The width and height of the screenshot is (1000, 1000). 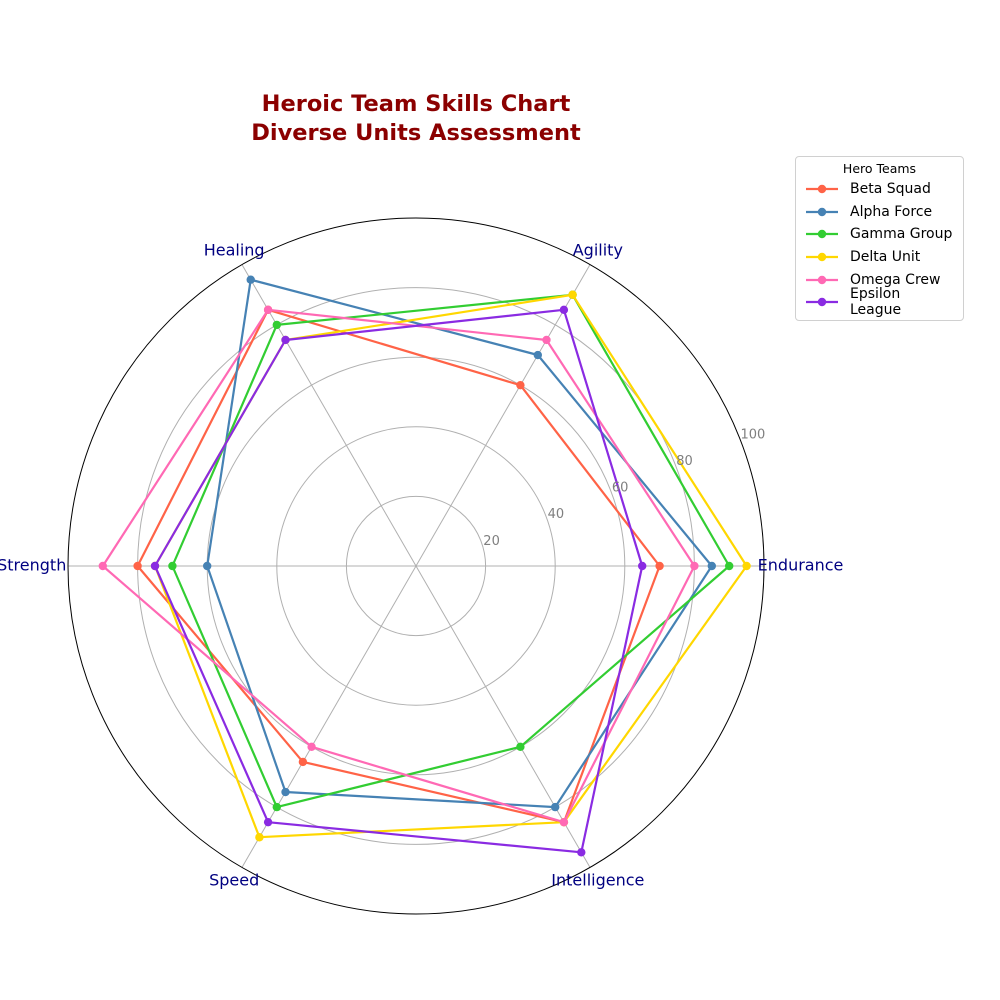 I want to click on axis-label-strength: Strength, so click(x=33, y=565).